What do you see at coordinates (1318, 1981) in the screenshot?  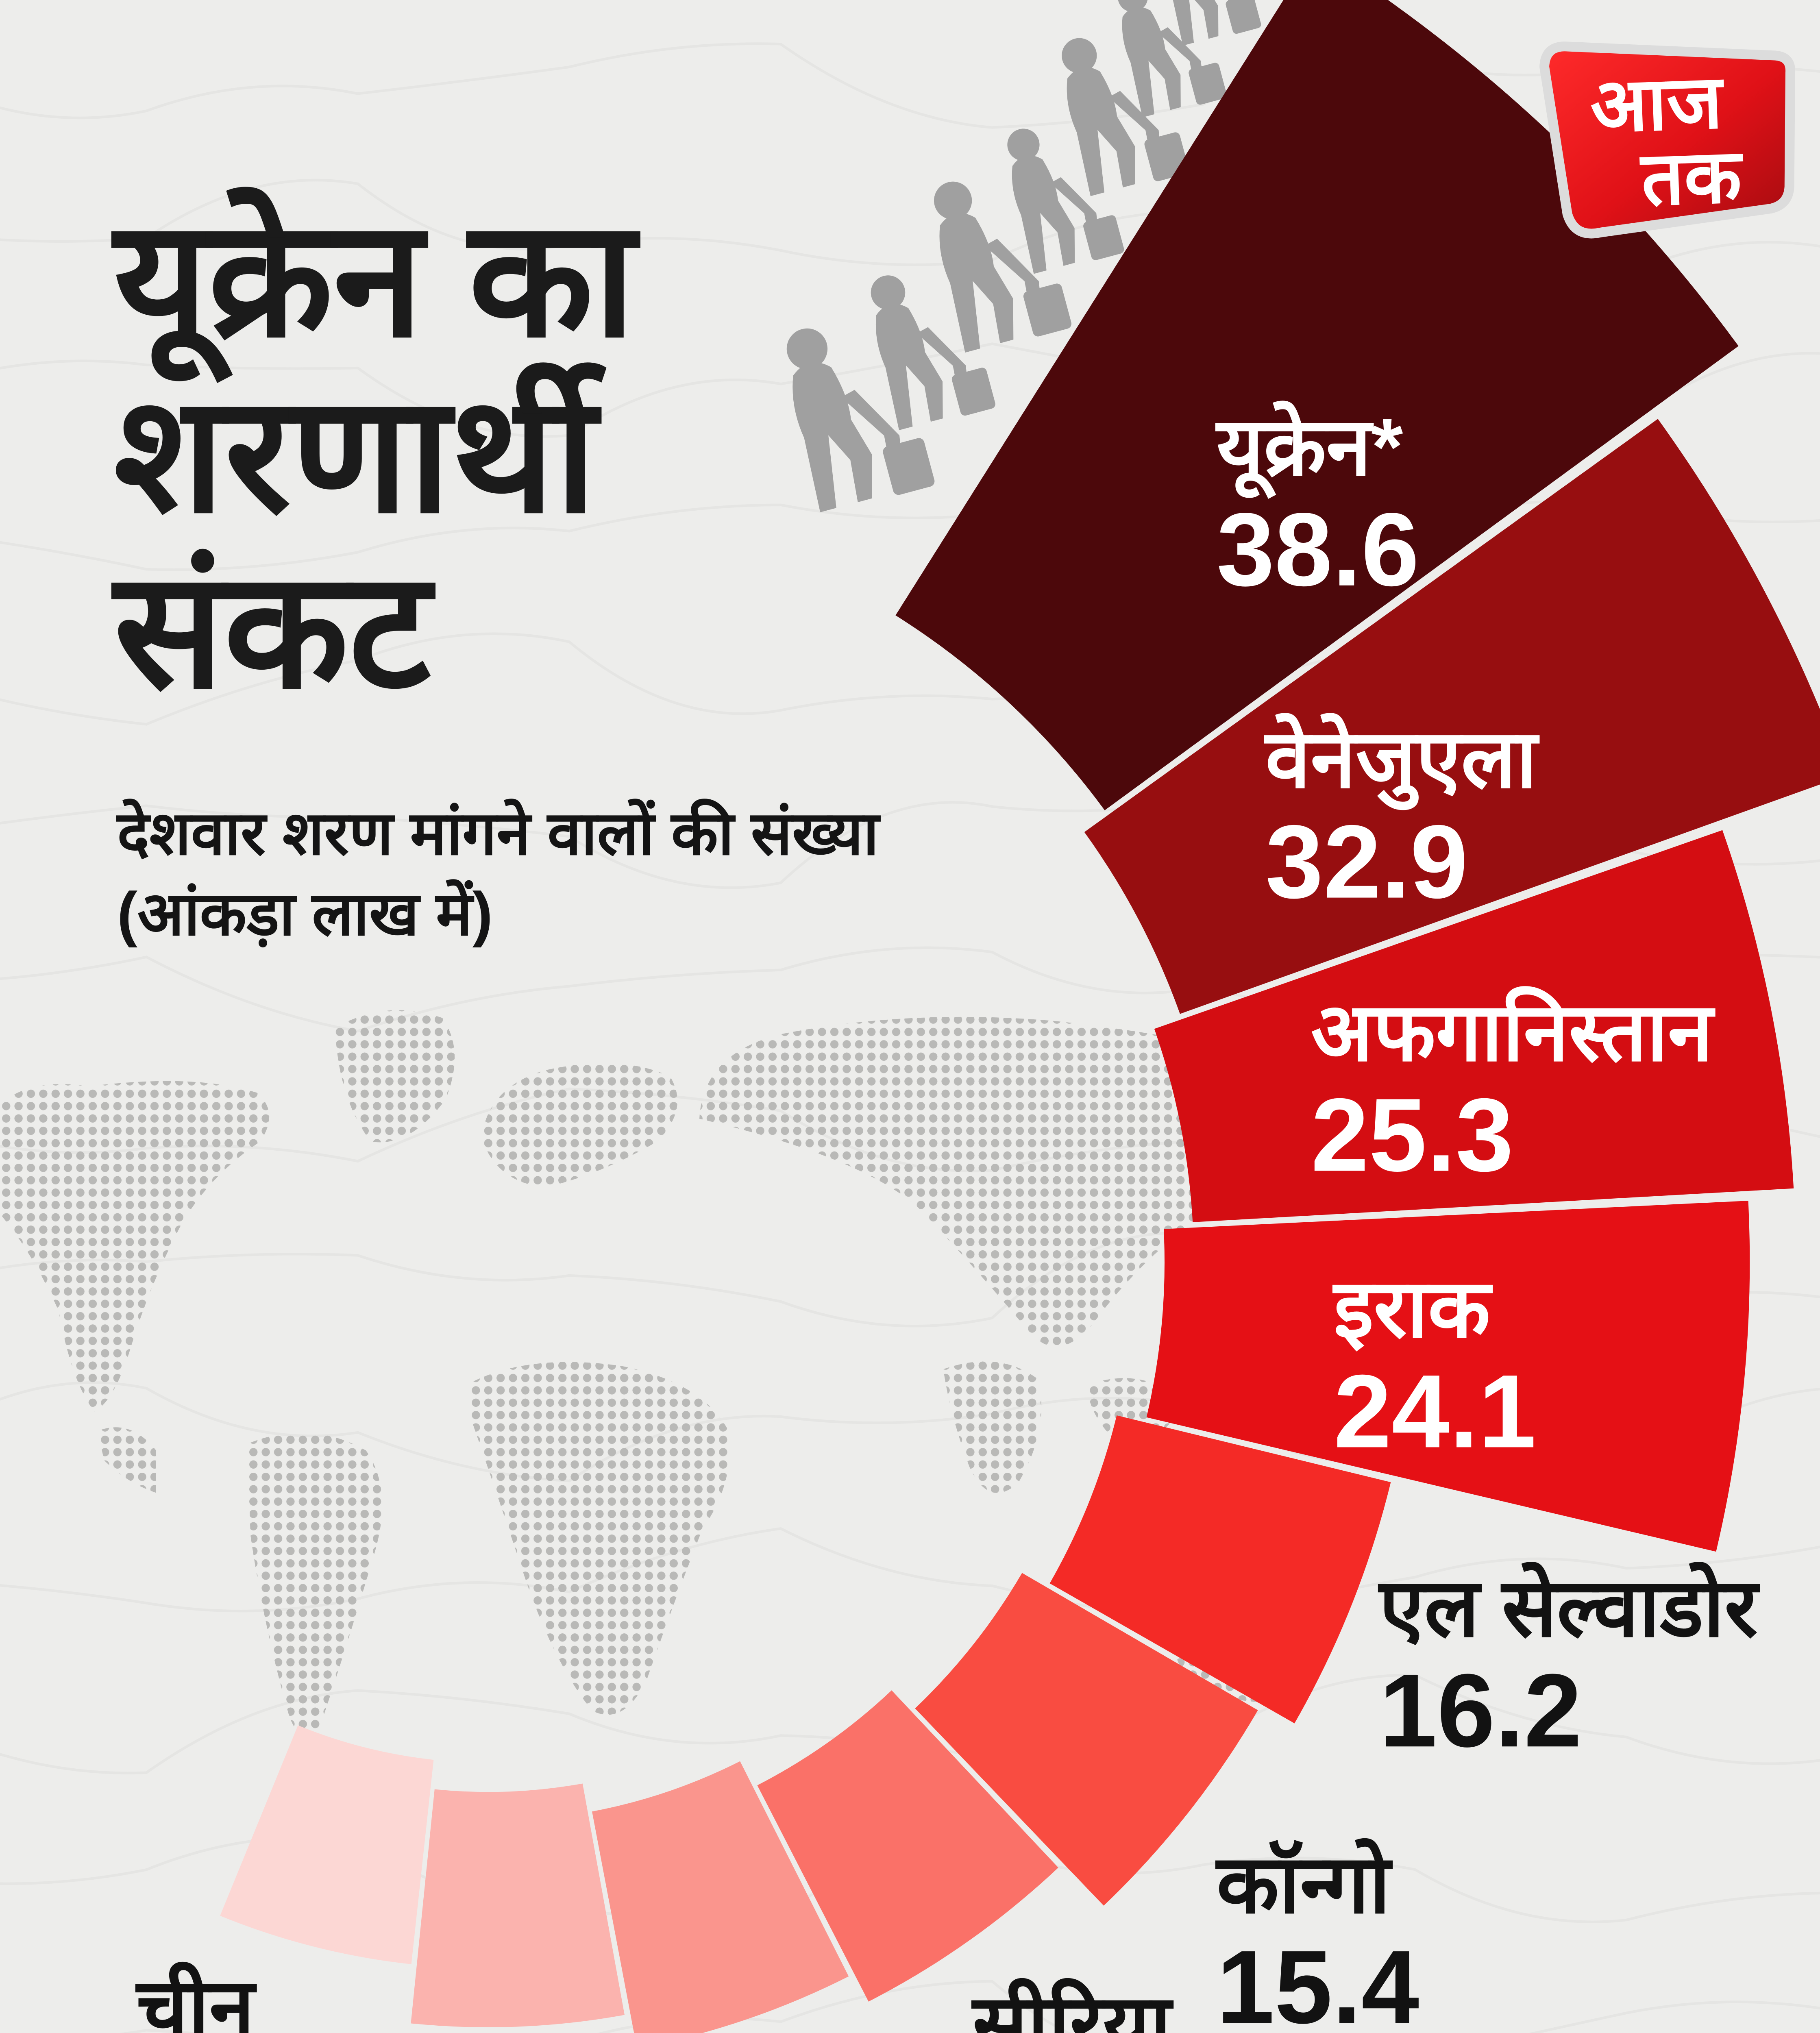 I see `wedge-label-value-5: 15.4` at bounding box center [1318, 1981].